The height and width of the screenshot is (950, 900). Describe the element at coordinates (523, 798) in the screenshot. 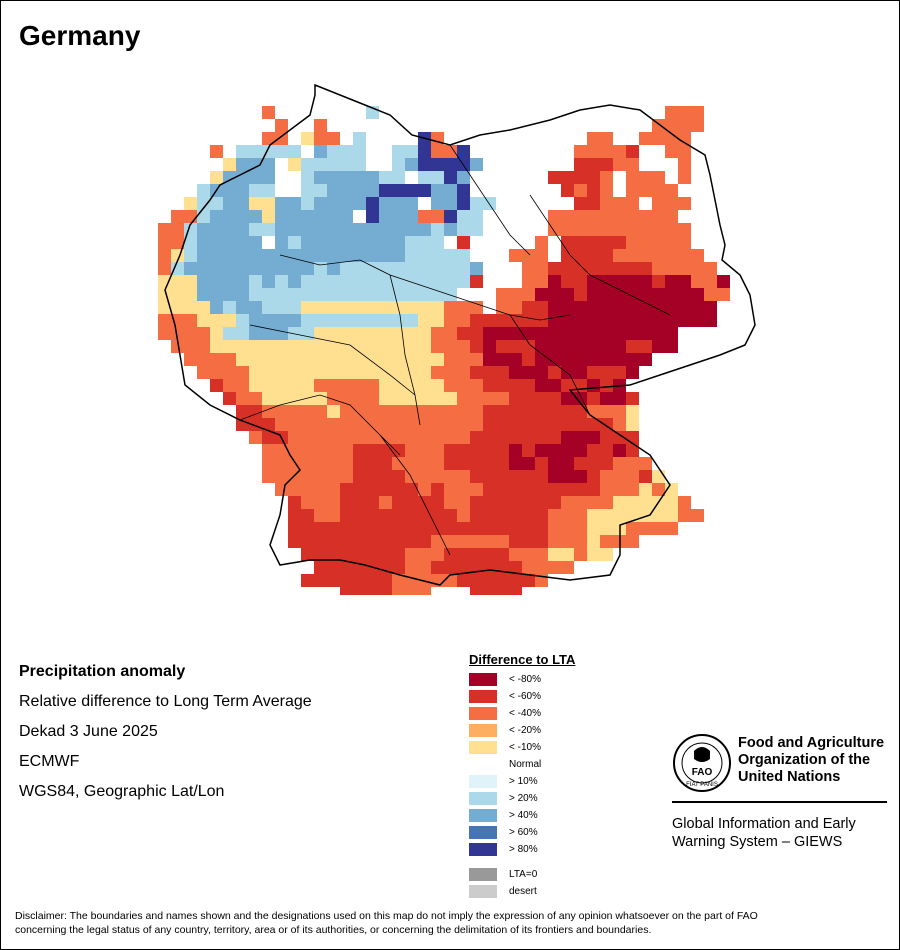

I see `legend-class-label: > 20%` at that location.